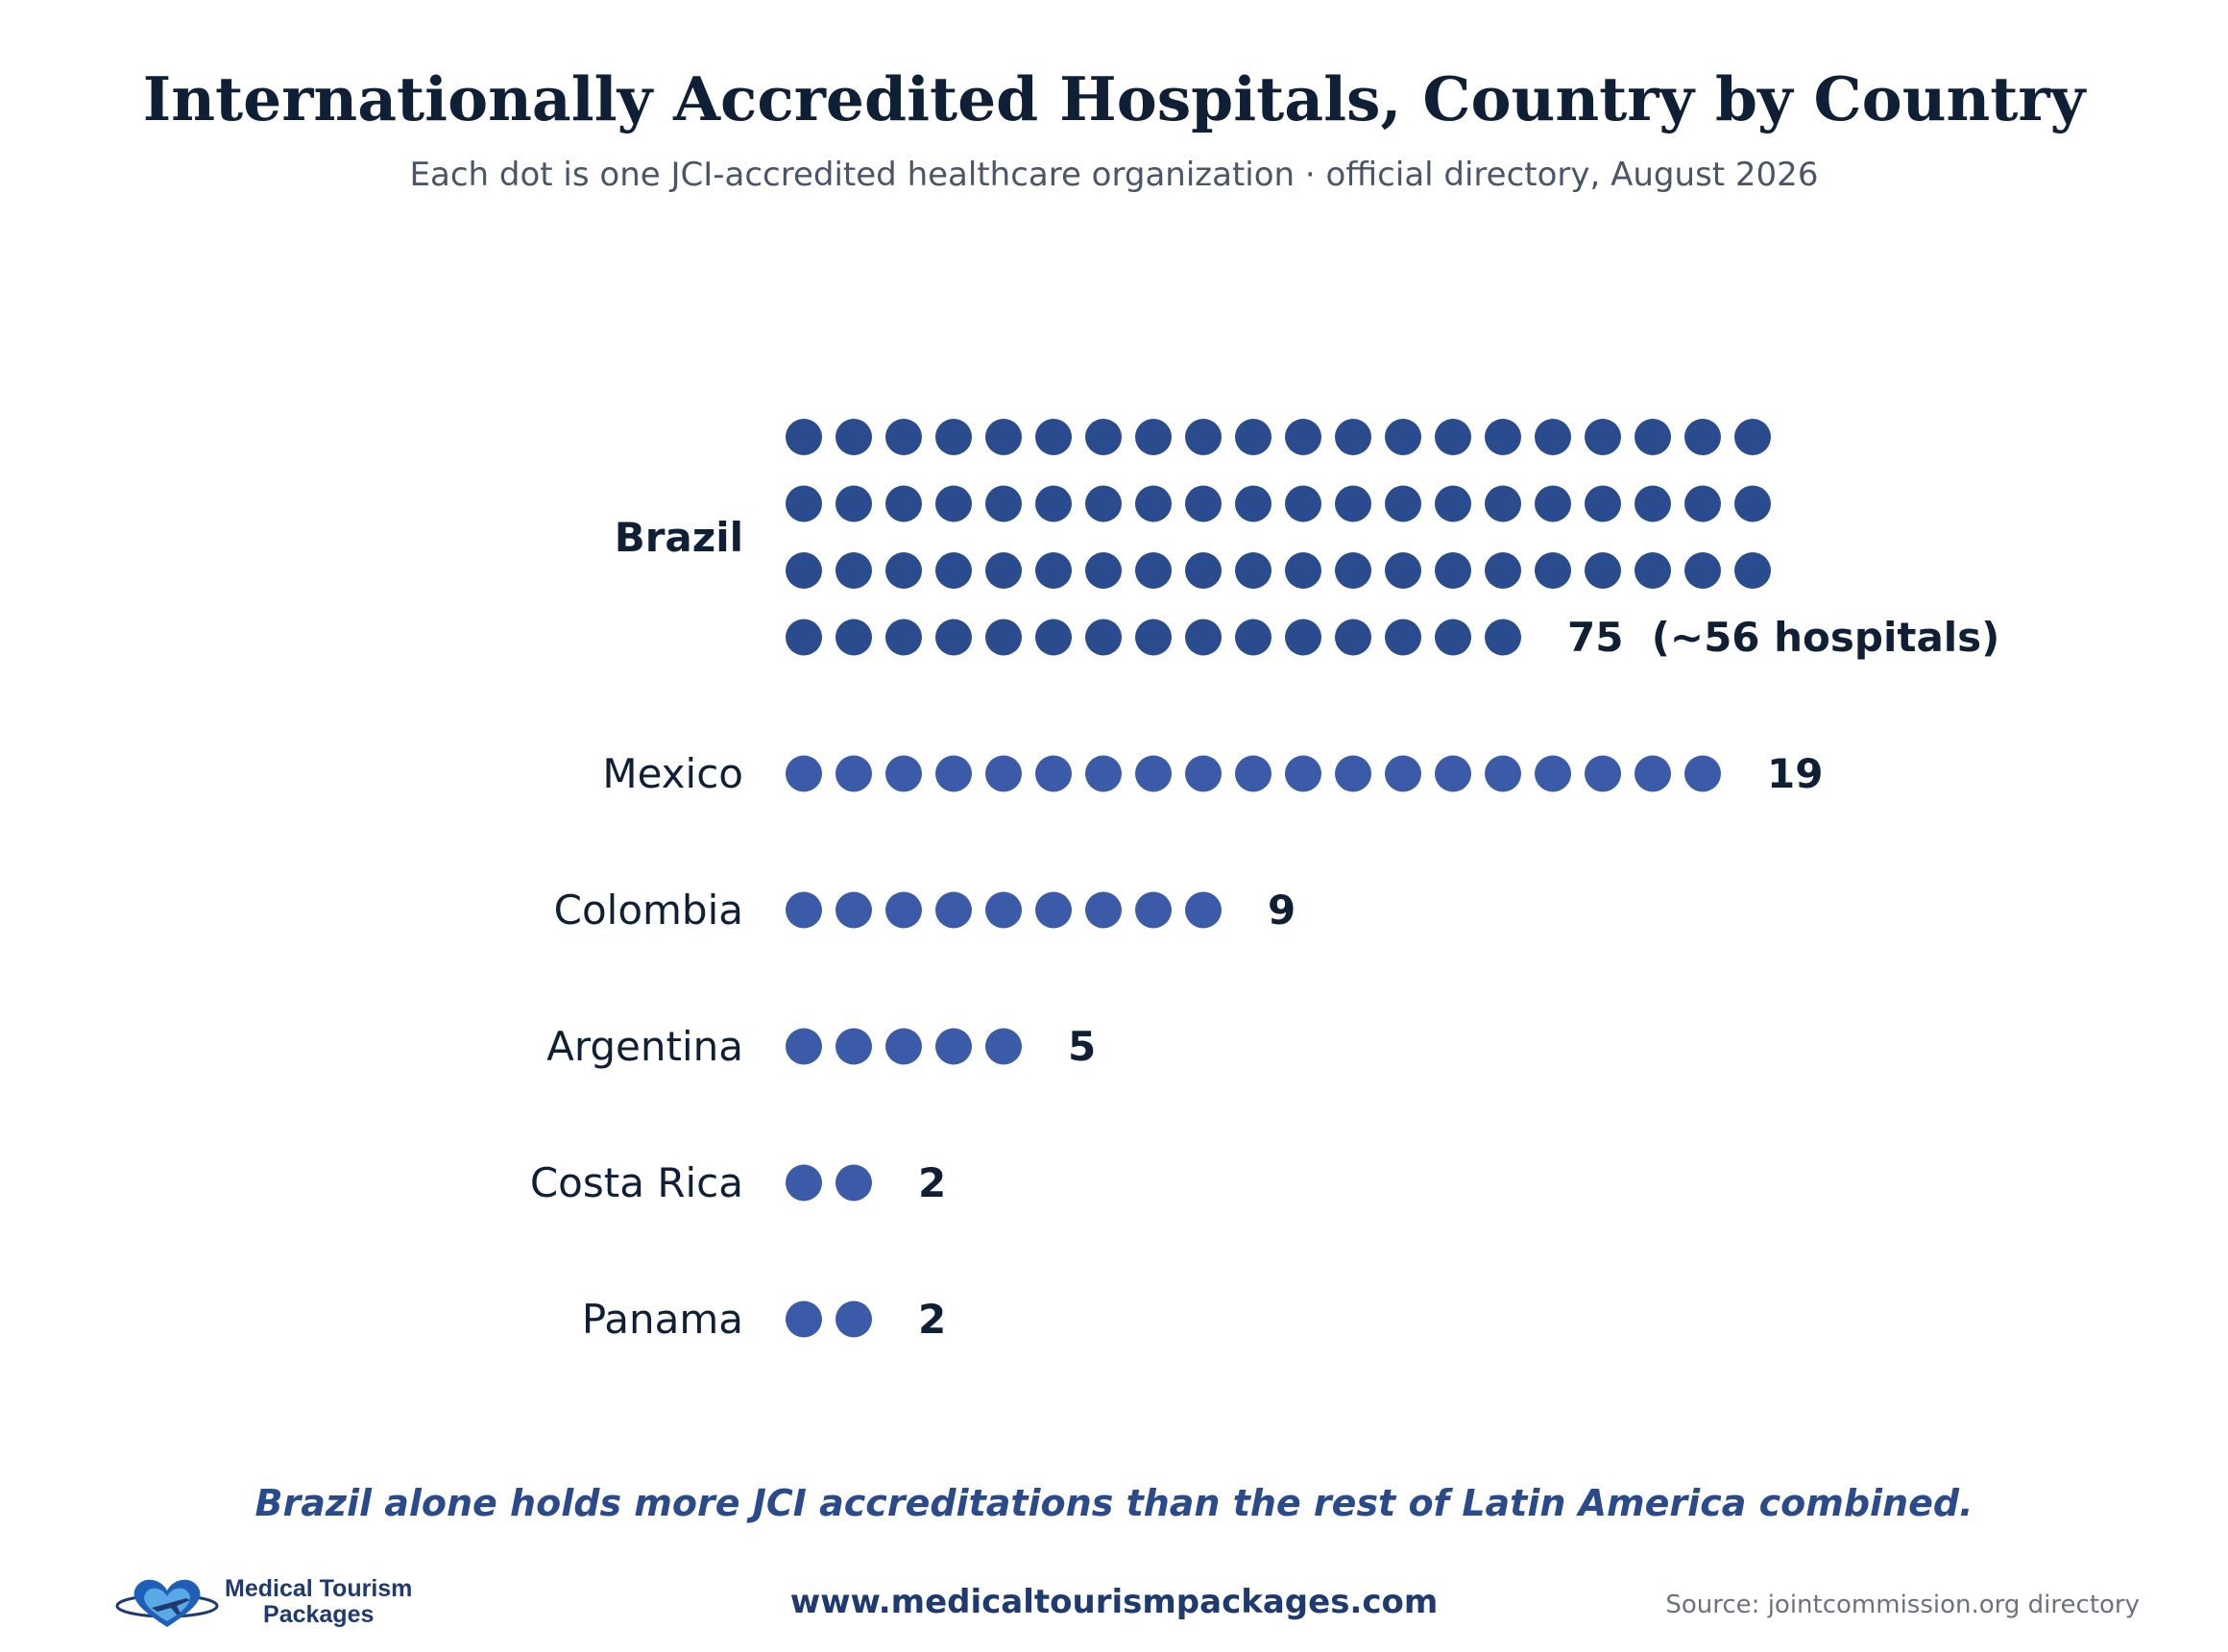 The height and width of the screenshot is (1652, 2228). I want to click on category-label: Mexico, so click(672, 773).